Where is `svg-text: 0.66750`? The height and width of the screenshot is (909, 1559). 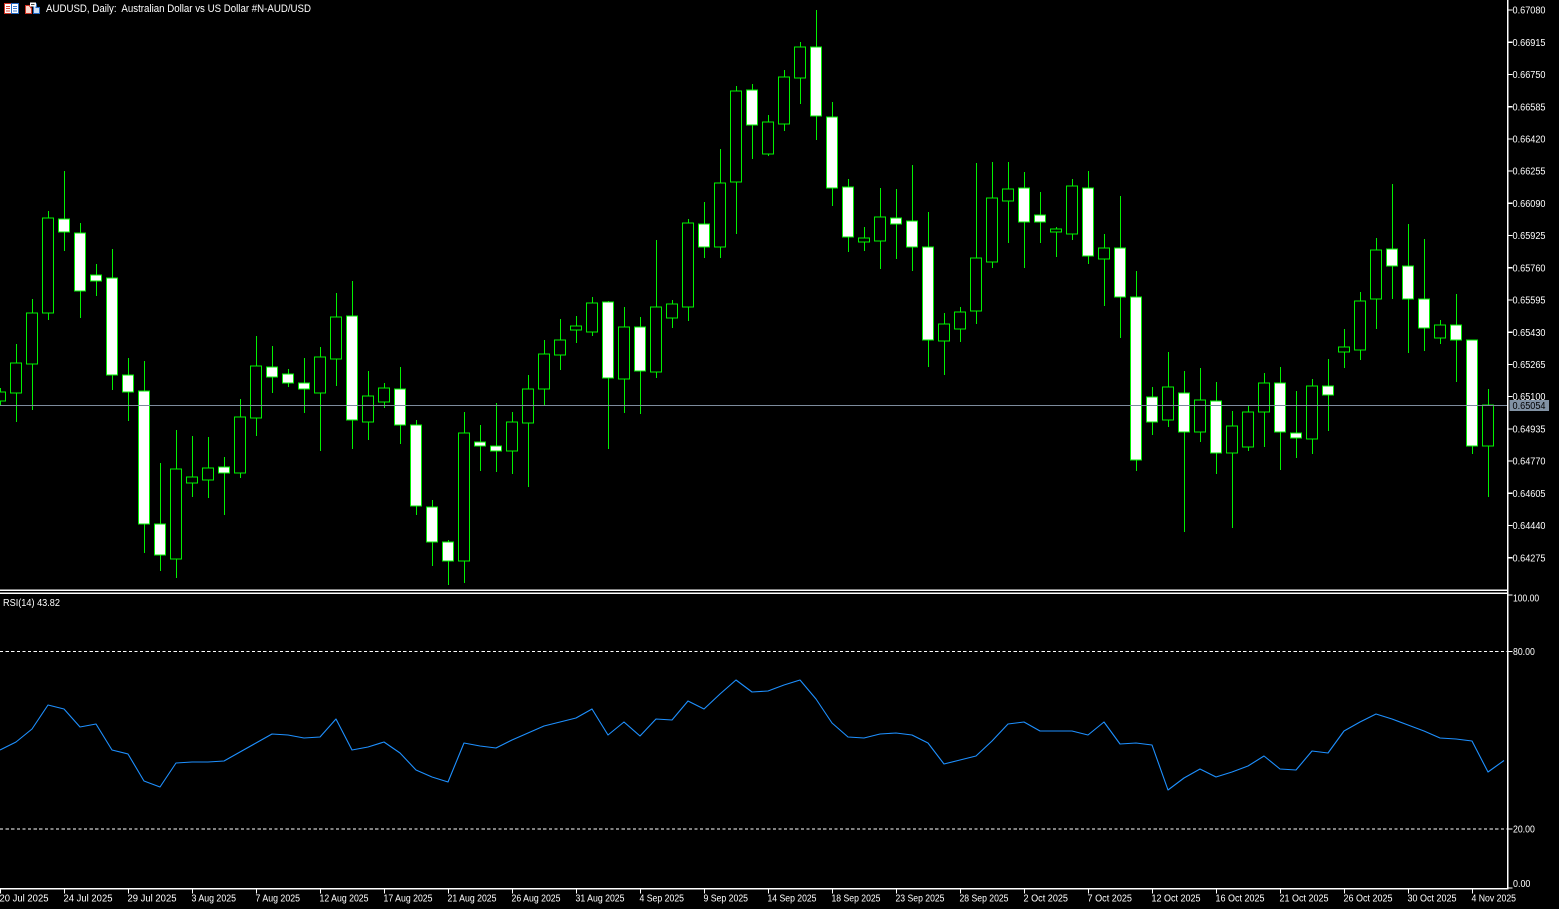 svg-text: 0.66750 is located at coordinates (1530, 75).